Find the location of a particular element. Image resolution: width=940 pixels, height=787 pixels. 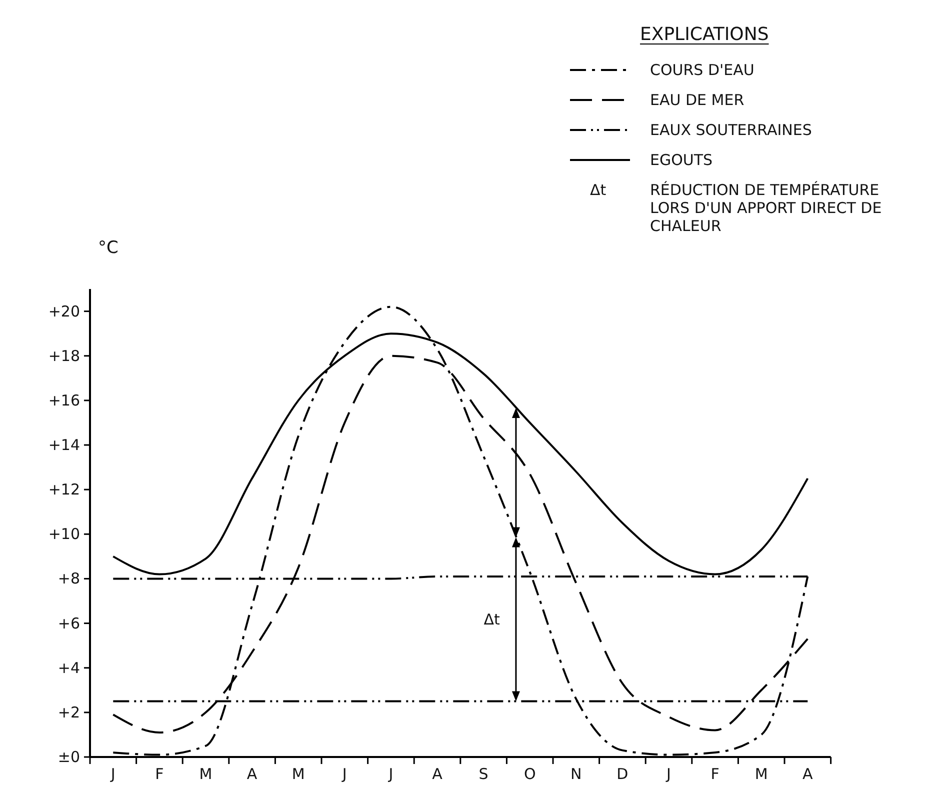

legend-label: EGOUTS is located at coordinates (681, 160).